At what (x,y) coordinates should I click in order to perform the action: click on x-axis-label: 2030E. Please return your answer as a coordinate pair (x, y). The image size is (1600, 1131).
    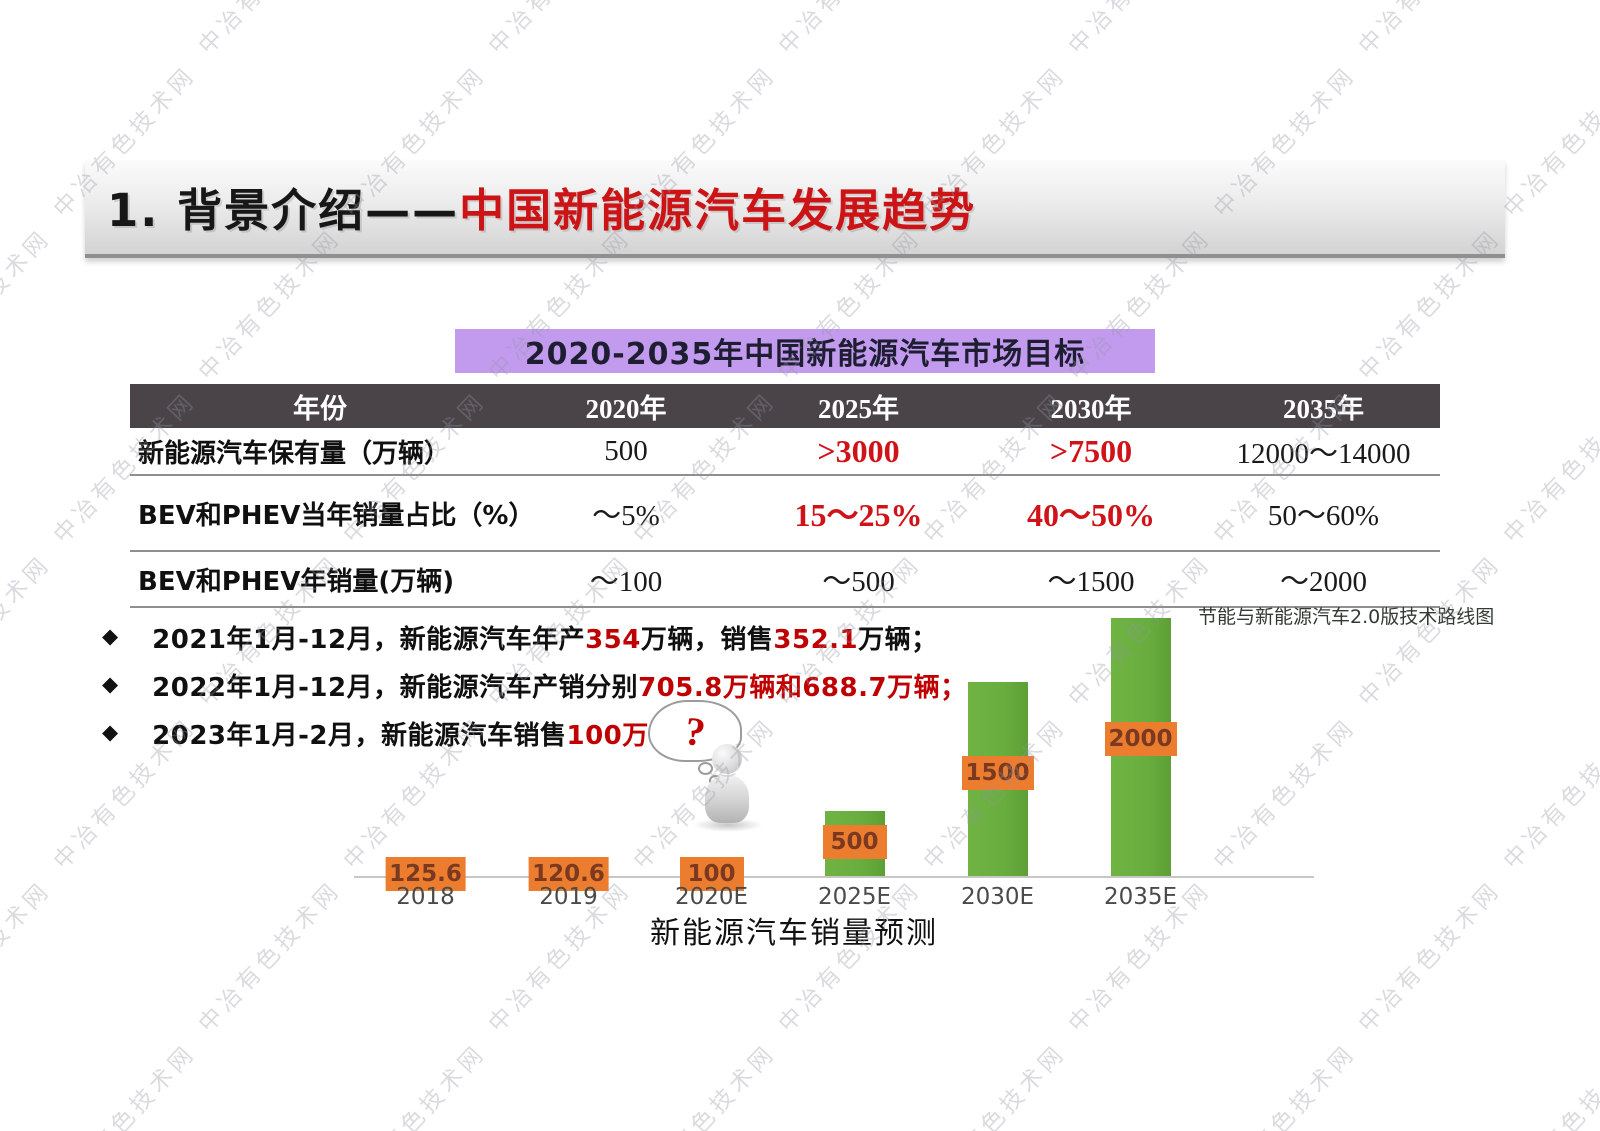
    Looking at the image, I should click on (997, 897).